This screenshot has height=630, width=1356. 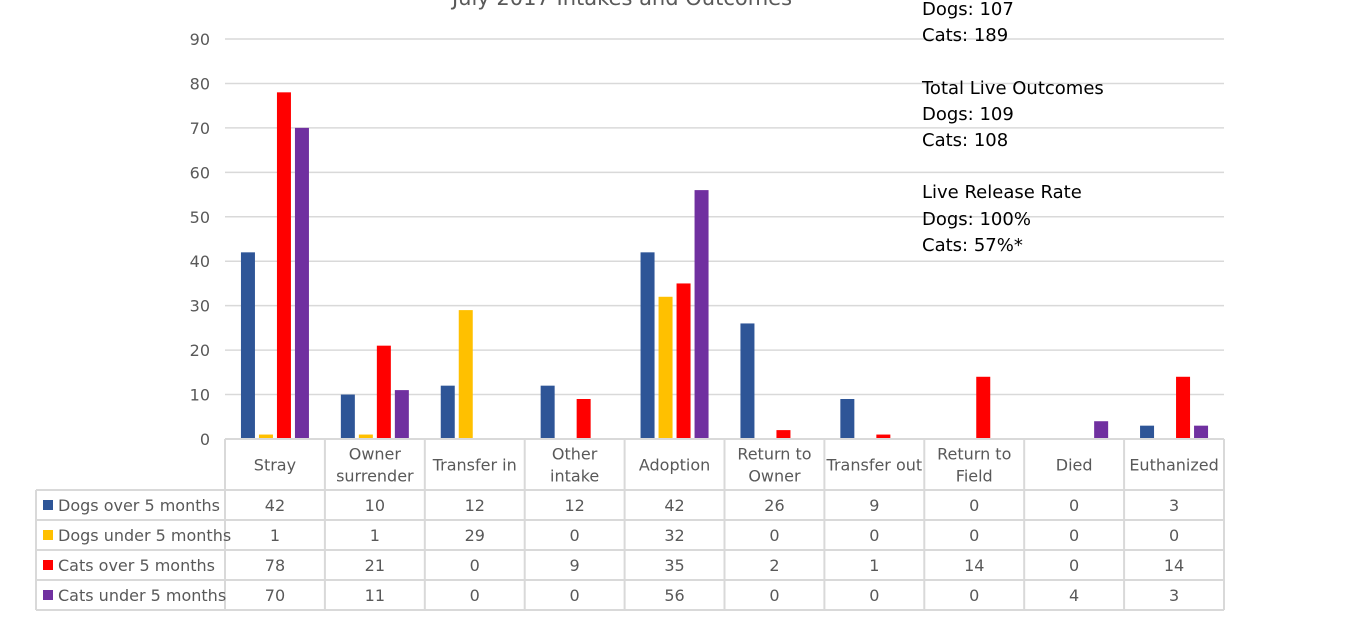 What do you see at coordinates (200, 172) in the screenshot?
I see `y-tick-label: 60` at bounding box center [200, 172].